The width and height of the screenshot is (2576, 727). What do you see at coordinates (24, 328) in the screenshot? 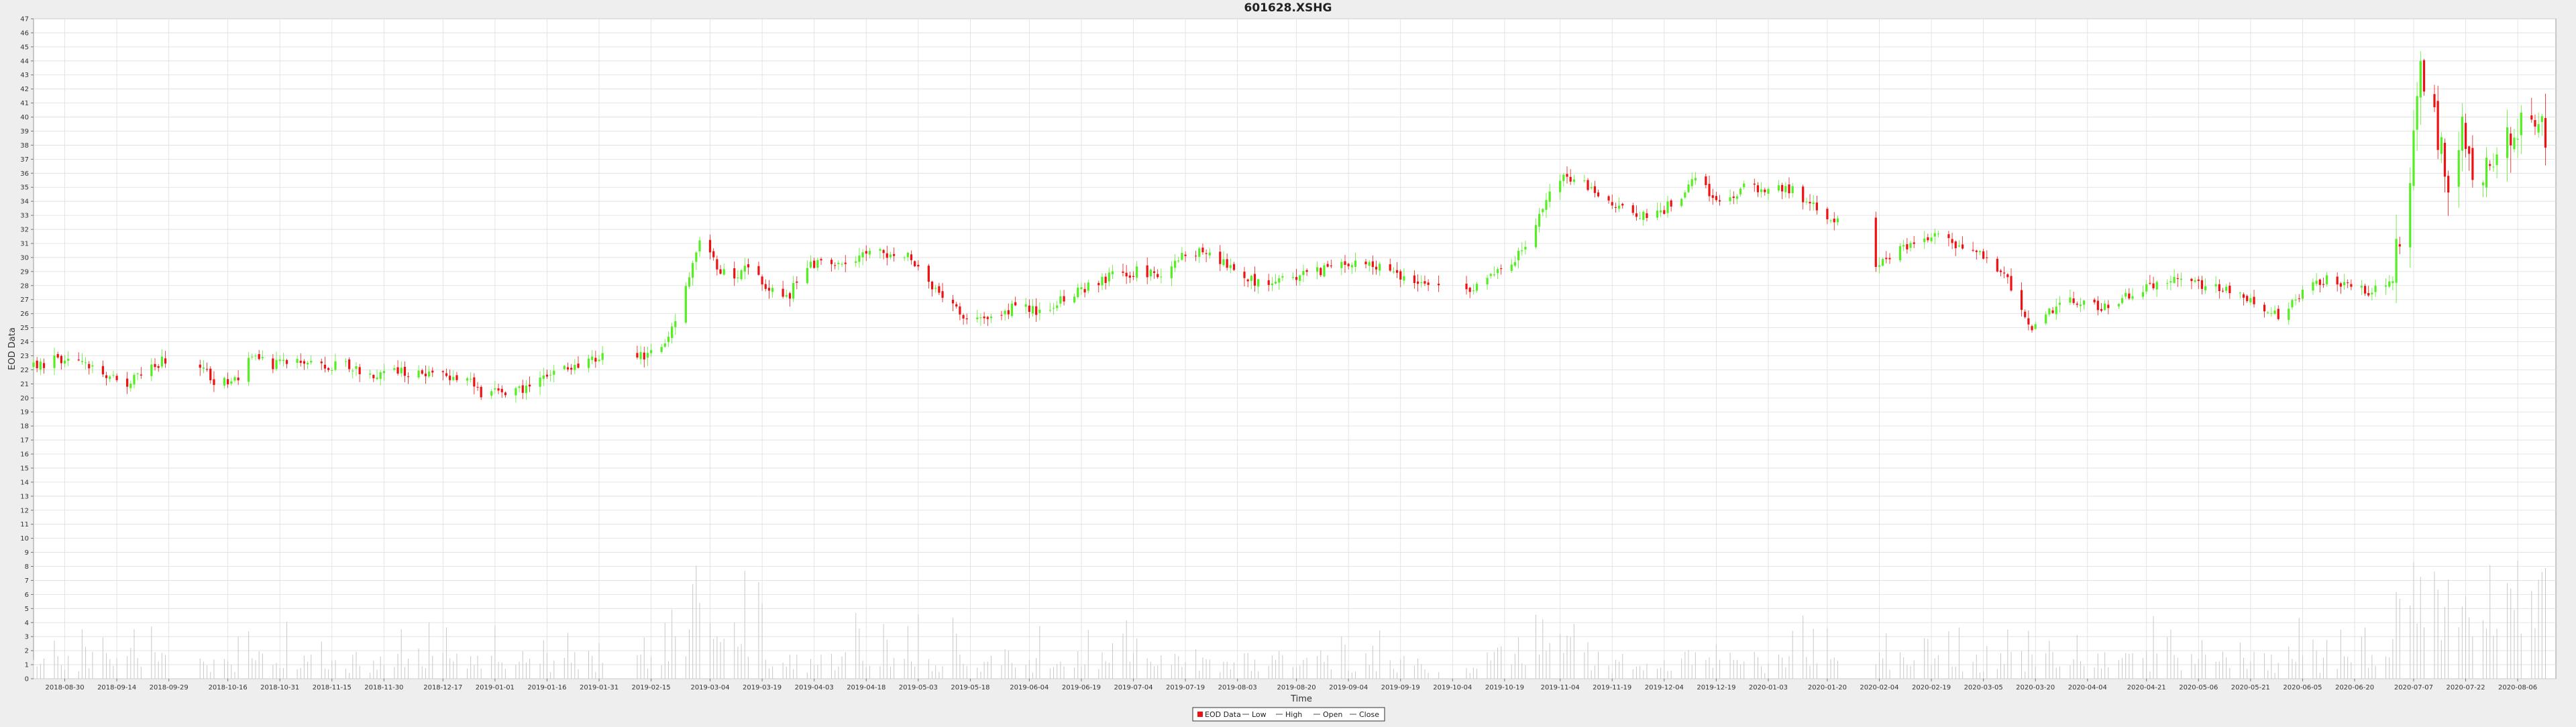
I see `y-tick-label: 25` at bounding box center [24, 328].